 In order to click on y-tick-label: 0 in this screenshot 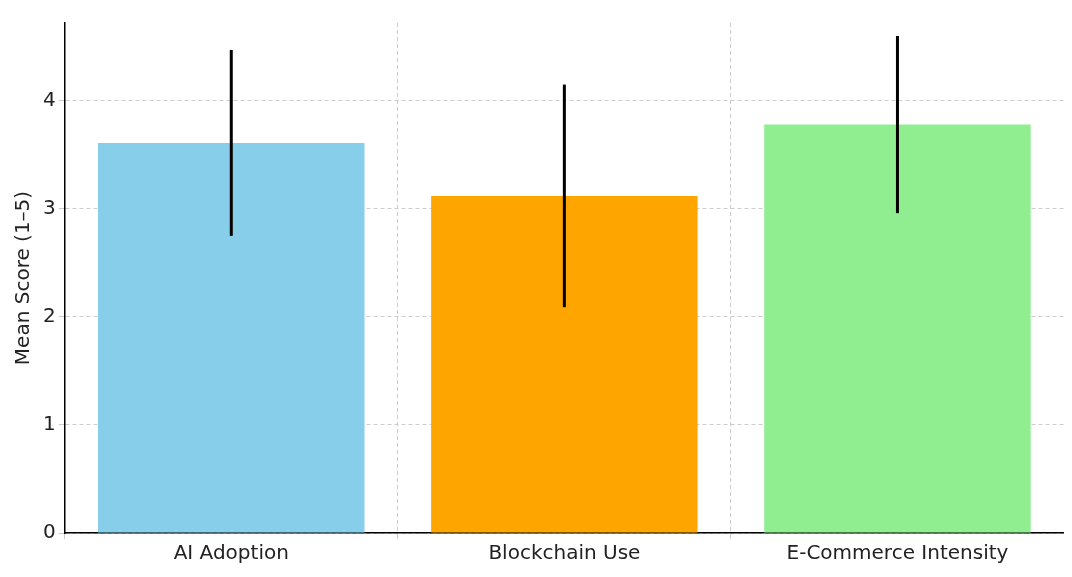, I will do `click(49, 531)`.